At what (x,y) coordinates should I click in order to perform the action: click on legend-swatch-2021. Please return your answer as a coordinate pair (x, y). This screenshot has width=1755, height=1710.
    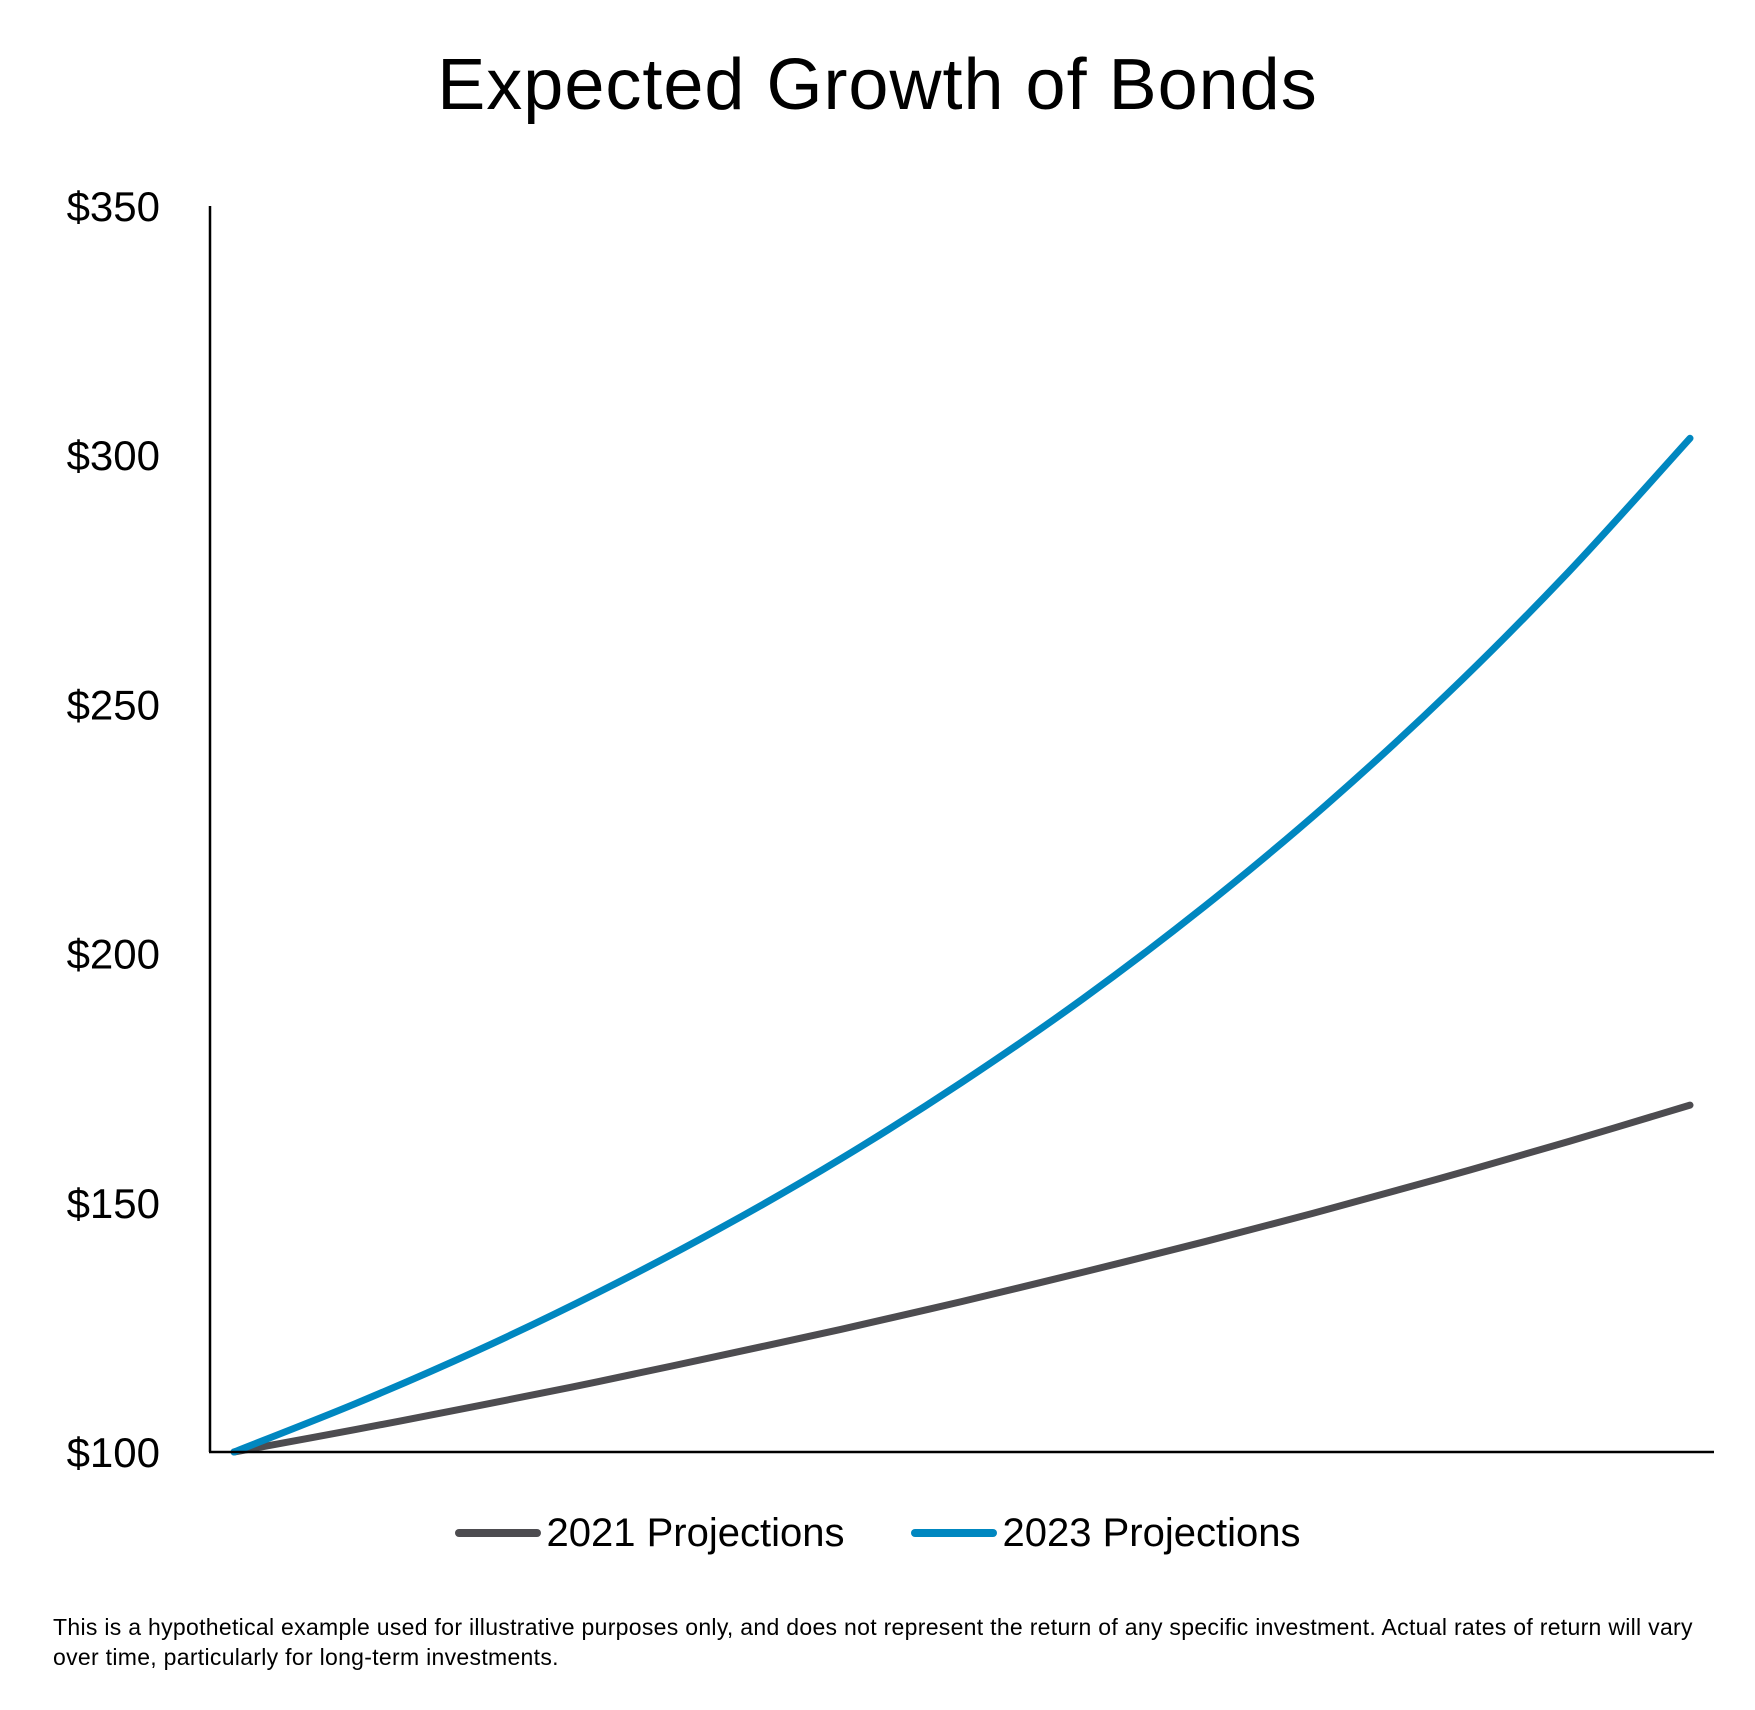
    Looking at the image, I should click on (497, 1533).